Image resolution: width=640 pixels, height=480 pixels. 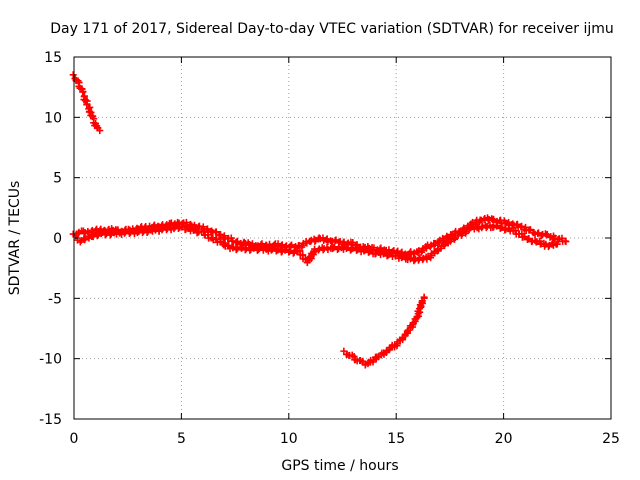 What do you see at coordinates (74, 439) in the screenshot?
I see `x-tick-label: 0` at bounding box center [74, 439].